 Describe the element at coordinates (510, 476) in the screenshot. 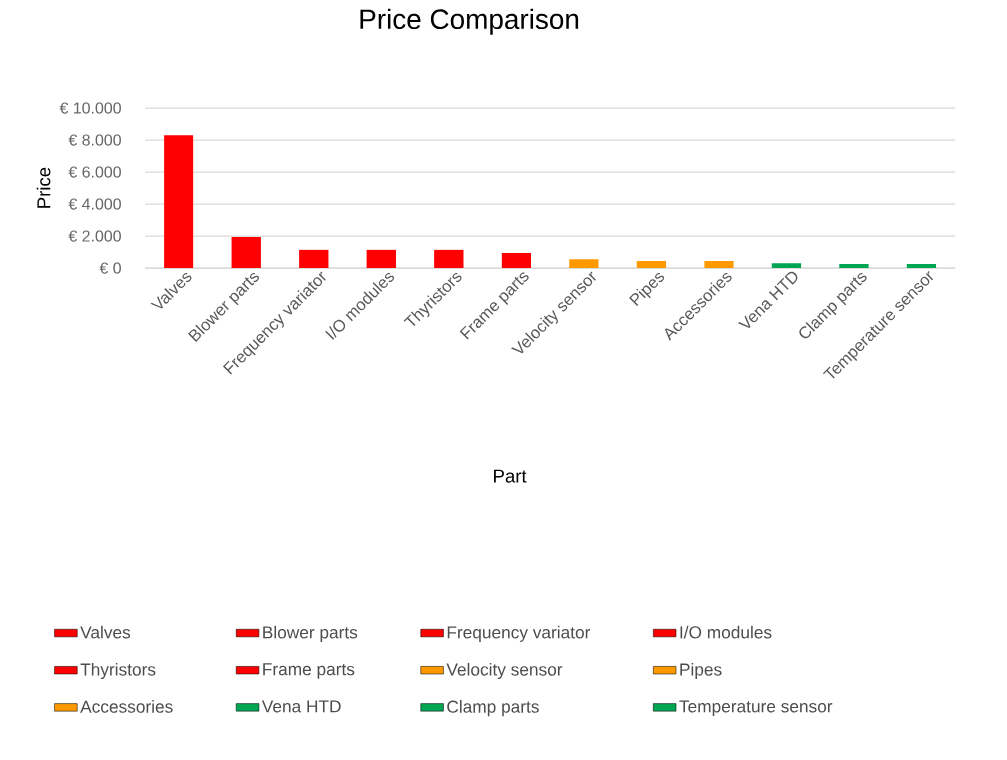

I see `x-axis-title: Part` at that location.